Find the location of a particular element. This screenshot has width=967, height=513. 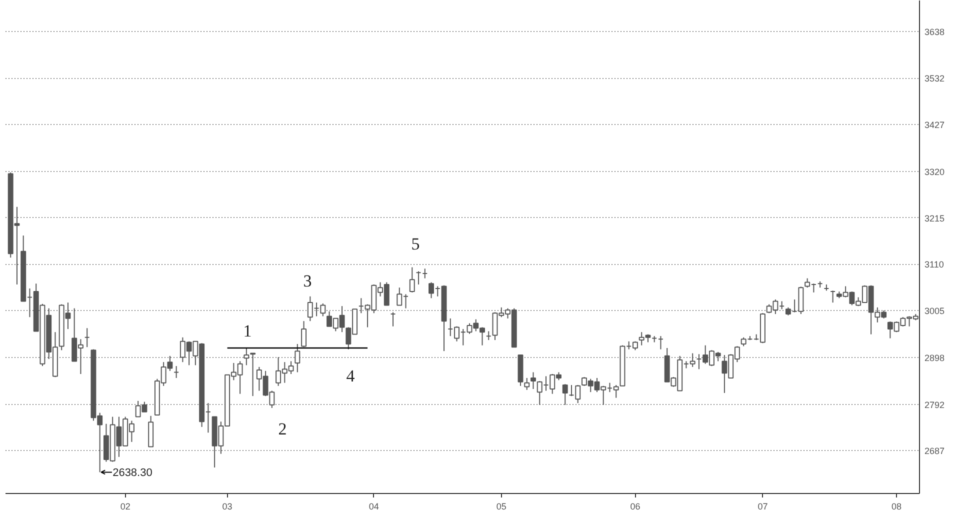

y-tick-label: 2687 is located at coordinates (934, 451).